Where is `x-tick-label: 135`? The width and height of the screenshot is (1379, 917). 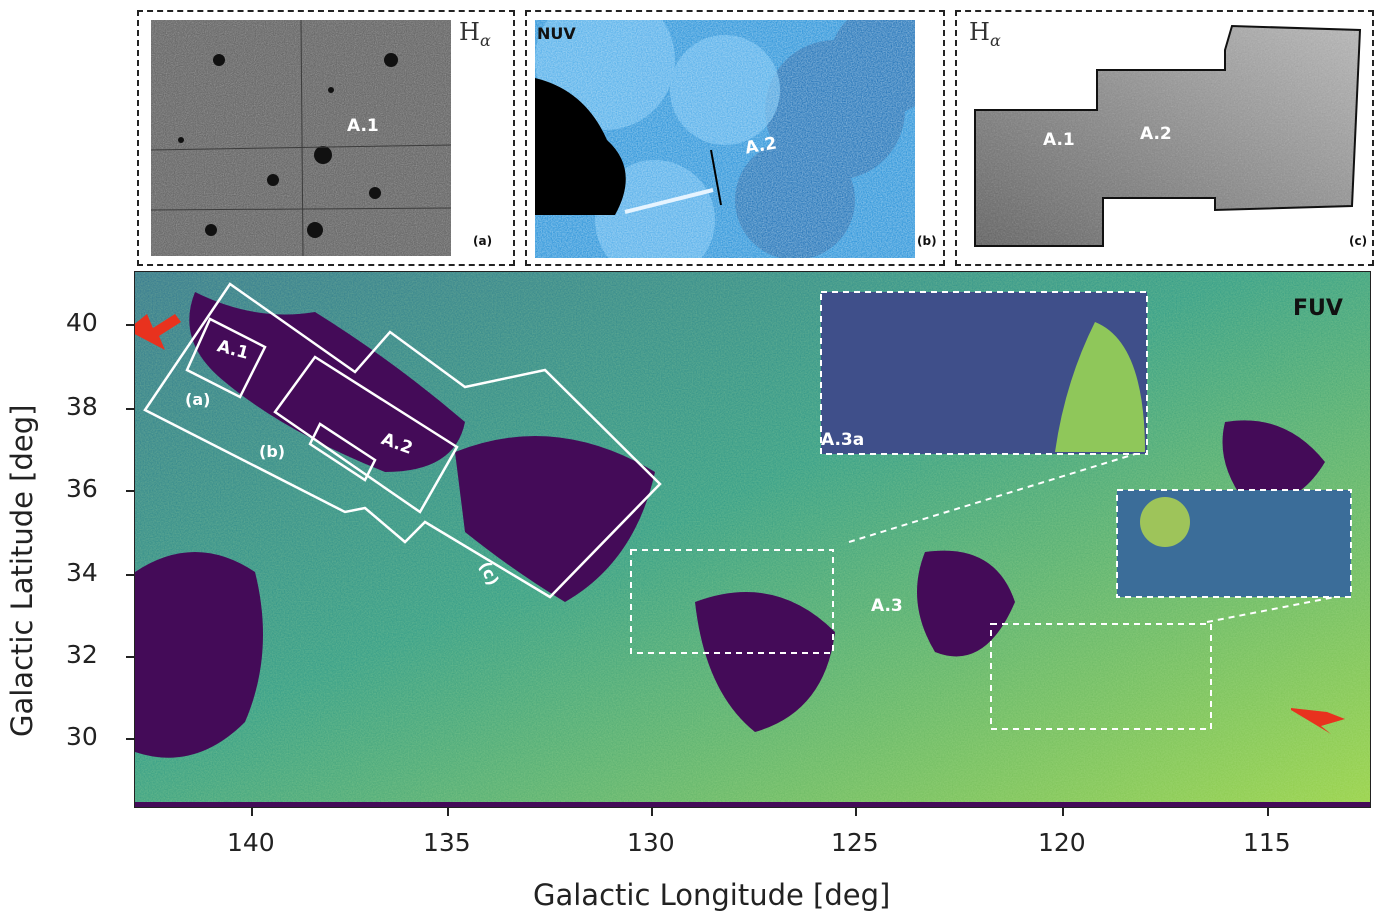 x-tick-label: 135 is located at coordinates (447, 842).